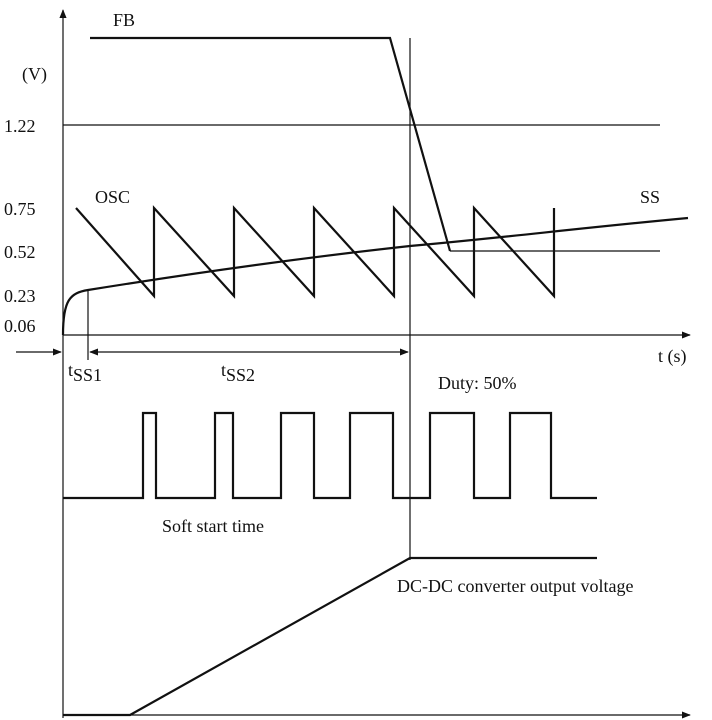 The width and height of the screenshot is (712, 720). Describe the element at coordinates (112, 197) in the screenshot. I see `osc-label: OSC` at that location.